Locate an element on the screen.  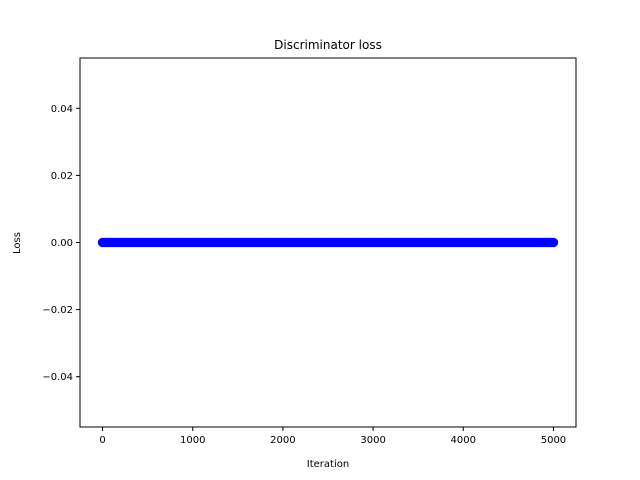
y-tick-label: 0.02 is located at coordinates (62, 176).